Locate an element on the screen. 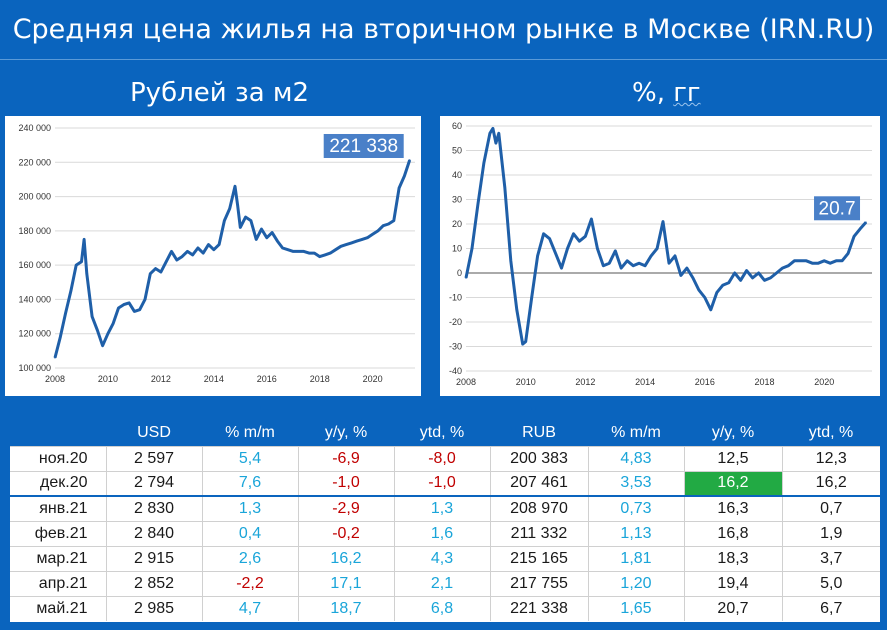 Image resolution: width=887 pixels, height=630 pixels. table-cell-usd-mm: 5,4 is located at coordinates (249, 458).